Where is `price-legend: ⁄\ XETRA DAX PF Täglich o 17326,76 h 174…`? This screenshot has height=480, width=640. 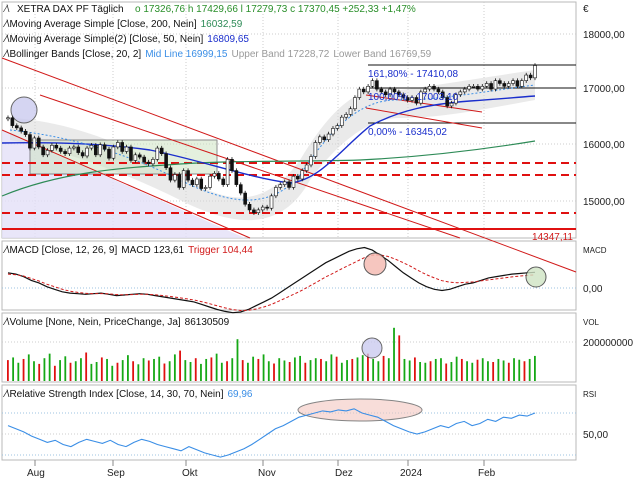
price-legend: ⁄\ XETRA DAX PF Täglich o 17326,76 h 174… is located at coordinates (217, 32).